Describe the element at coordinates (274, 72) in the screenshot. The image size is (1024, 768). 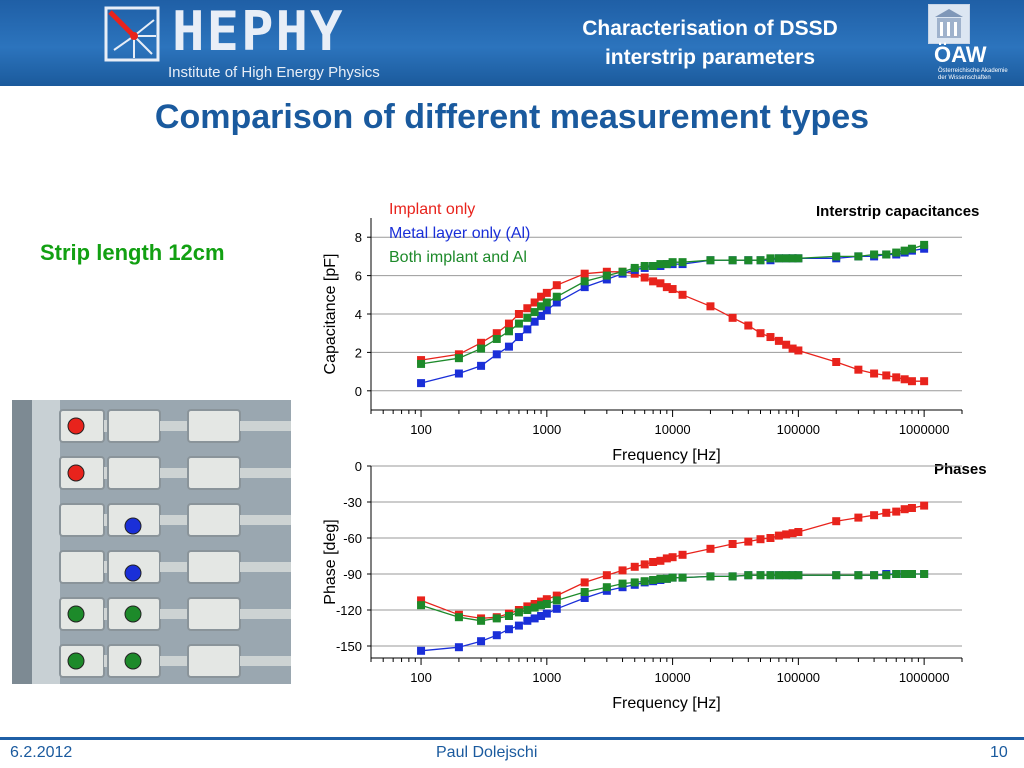
I see `hephy-logo-subtitle: Institute of High Energy Physics` at that location.